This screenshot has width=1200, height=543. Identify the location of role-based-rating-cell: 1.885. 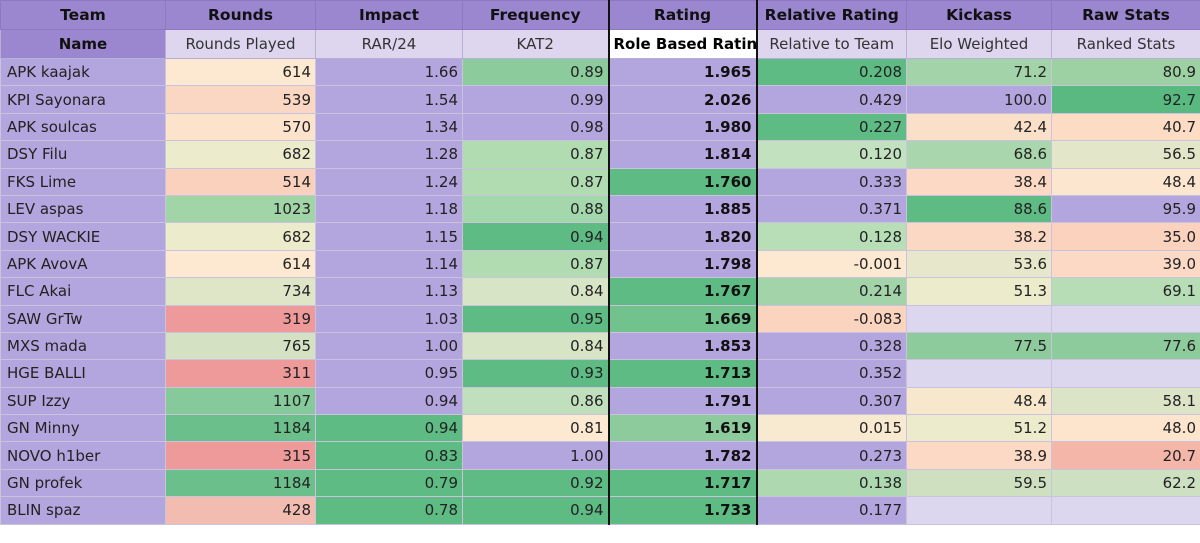
(683, 209).